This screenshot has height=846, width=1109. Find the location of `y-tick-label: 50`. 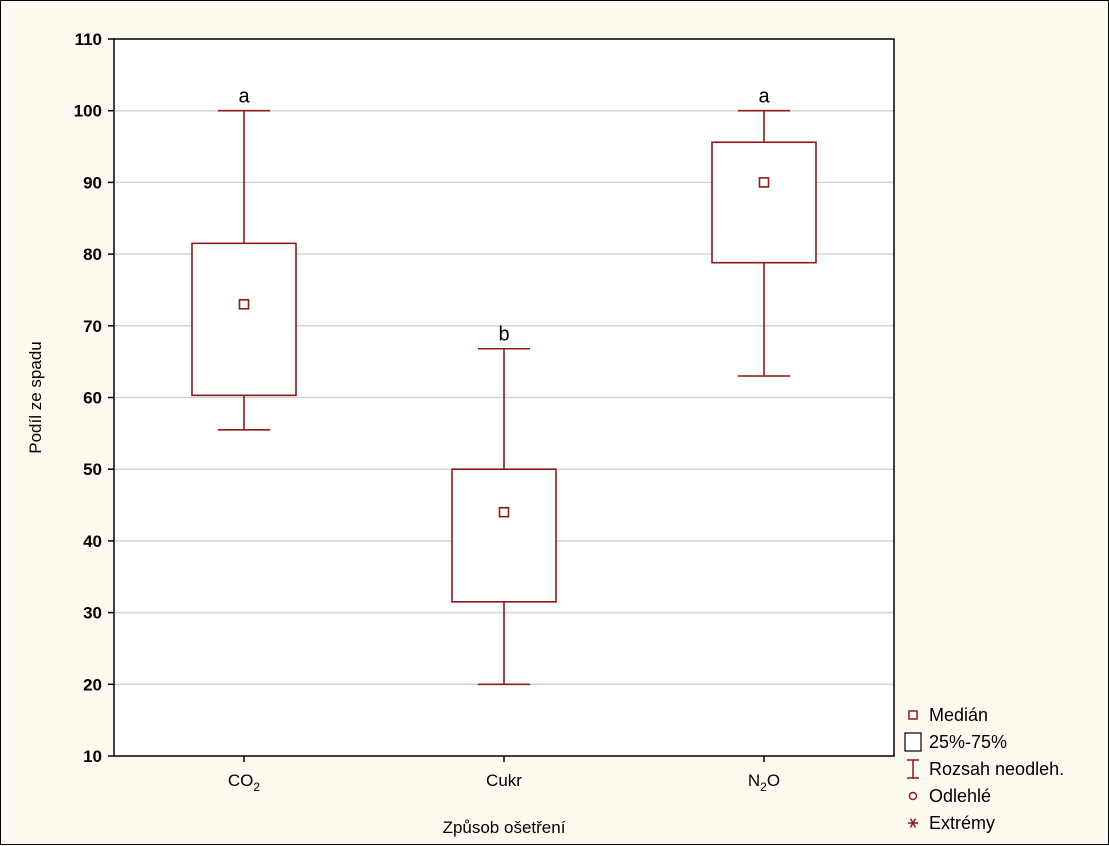

y-tick-label: 50 is located at coordinates (92, 469).